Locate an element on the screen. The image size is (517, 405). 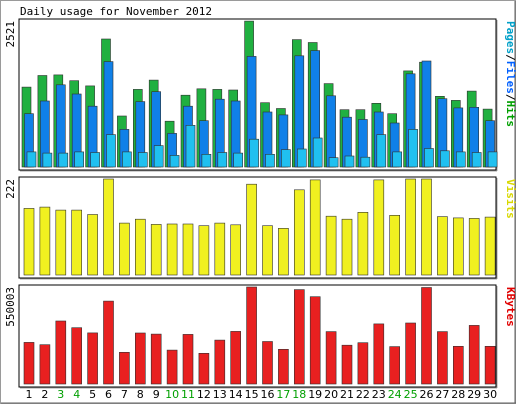
x-tick-label-28: 28 is located at coordinates (458, 394).